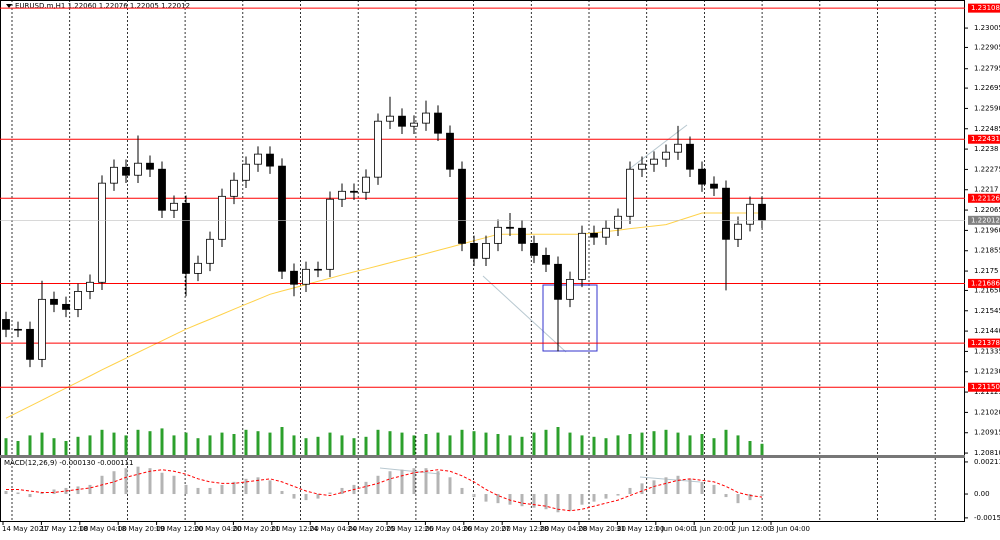  What do you see at coordinates (985, 343) in the screenshot?
I see `level-label: 1.21378` at bounding box center [985, 343].